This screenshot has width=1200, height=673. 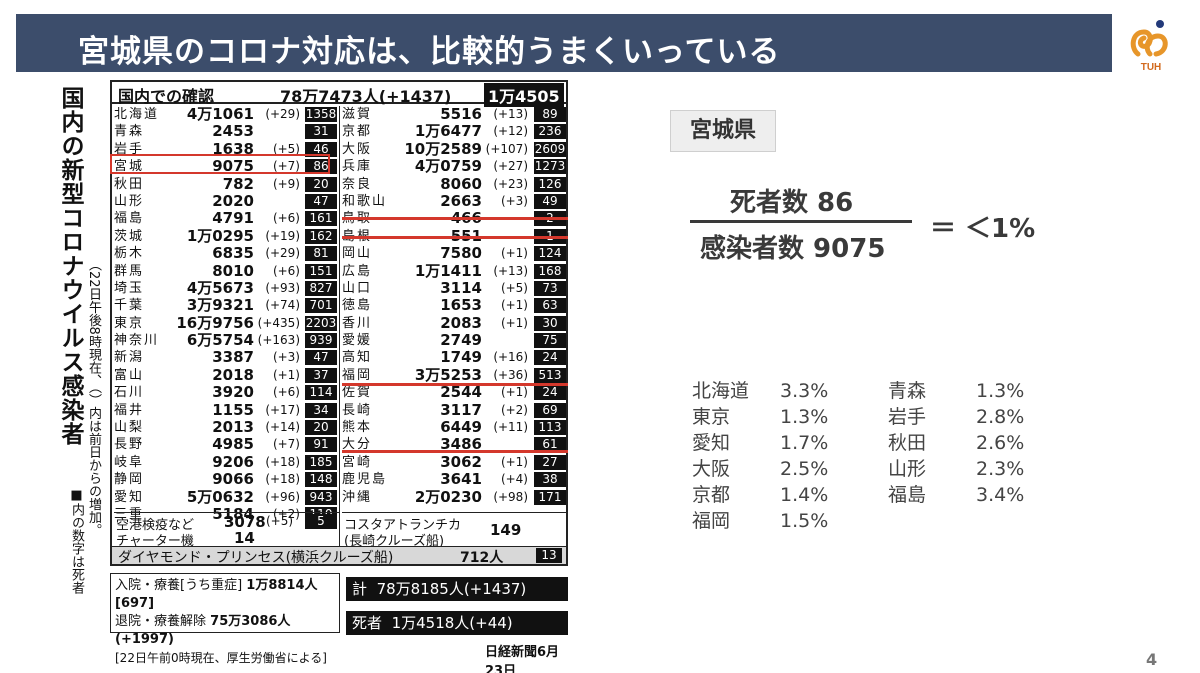 What do you see at coordinates (793, 249) in the screenshot?
I see `denominator: 感染者数 9075` at bounding box center [793, 249].